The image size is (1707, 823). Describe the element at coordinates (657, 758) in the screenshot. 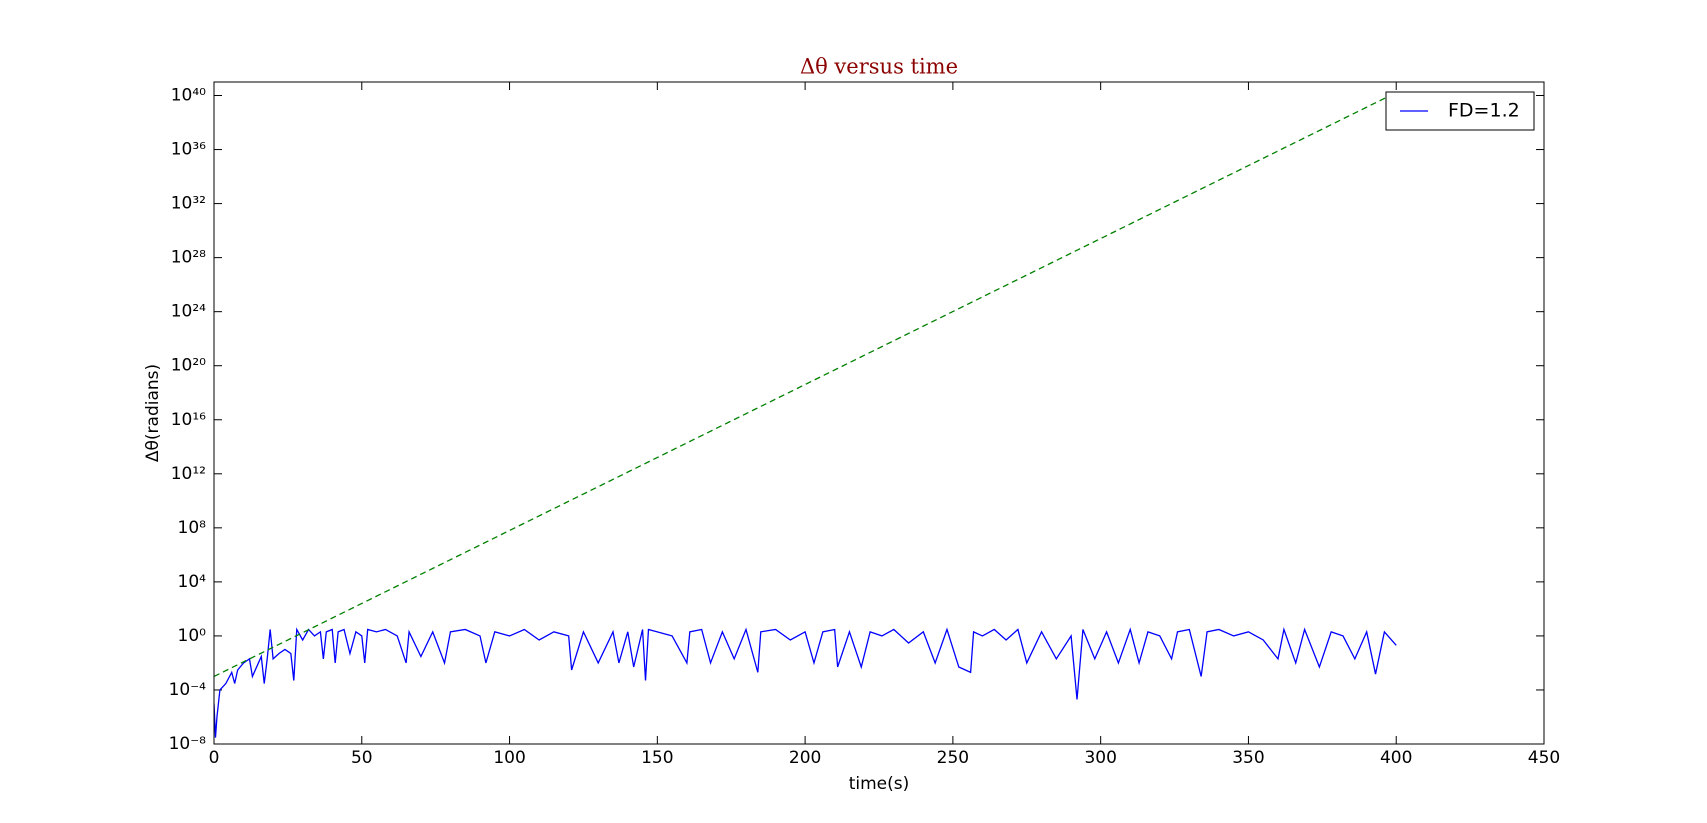

I see `x-tick-label: 150` at that location.